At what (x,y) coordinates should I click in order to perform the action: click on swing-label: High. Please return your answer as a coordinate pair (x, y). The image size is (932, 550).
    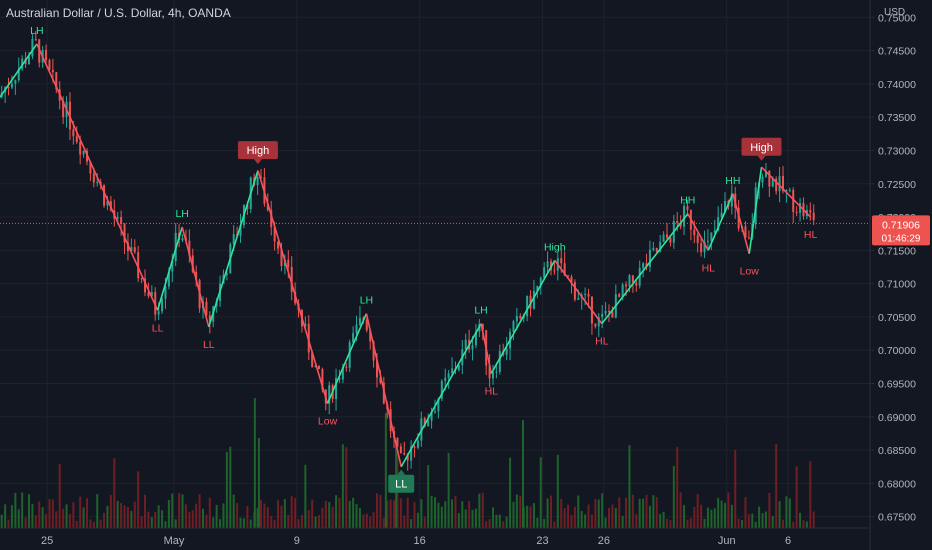
    Looking at the image, I should click on (258, 151).